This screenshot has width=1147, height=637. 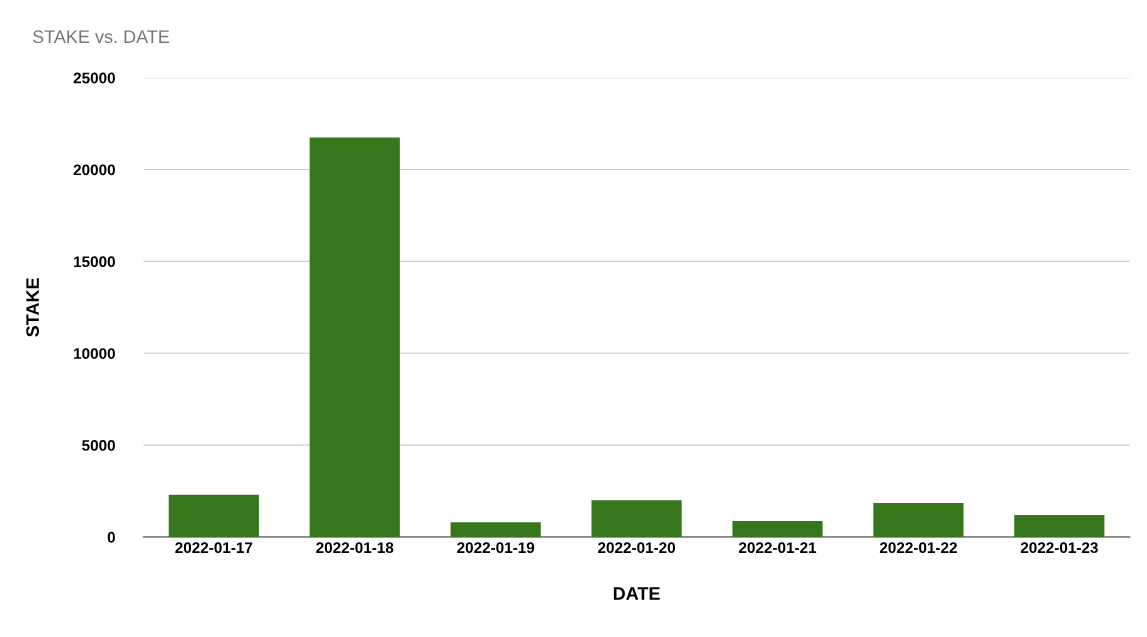 I want to click on y-tick-label: 25000, so click(x=94, y=78).